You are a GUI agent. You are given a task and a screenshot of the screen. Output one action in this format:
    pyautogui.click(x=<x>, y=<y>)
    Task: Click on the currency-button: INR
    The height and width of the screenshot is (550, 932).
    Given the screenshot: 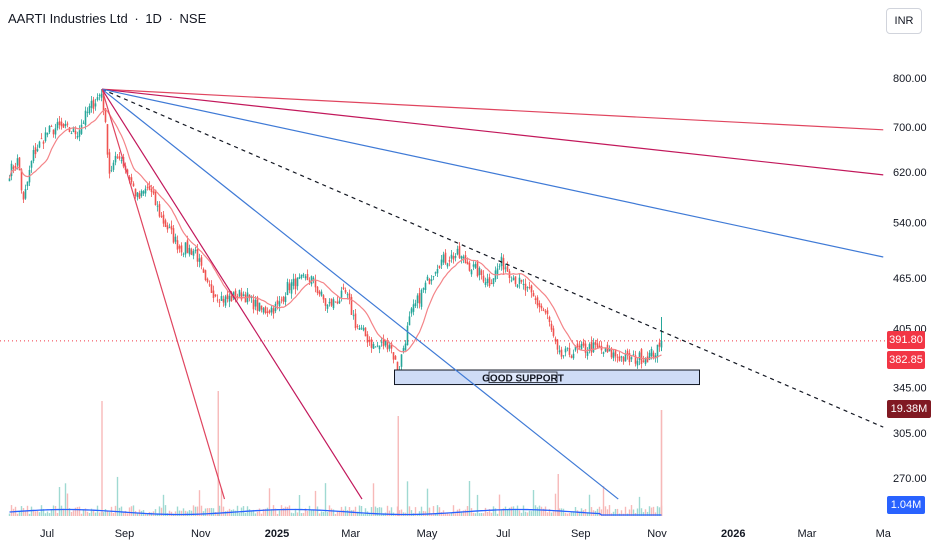 What is the action you would take?
    pyautogui.click(x=904, y=21)
    